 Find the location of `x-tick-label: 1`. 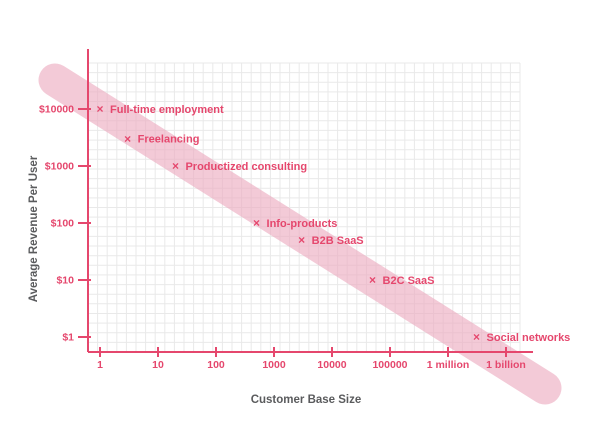

x-tick-label: 1 is located at coordinates (100, 365).